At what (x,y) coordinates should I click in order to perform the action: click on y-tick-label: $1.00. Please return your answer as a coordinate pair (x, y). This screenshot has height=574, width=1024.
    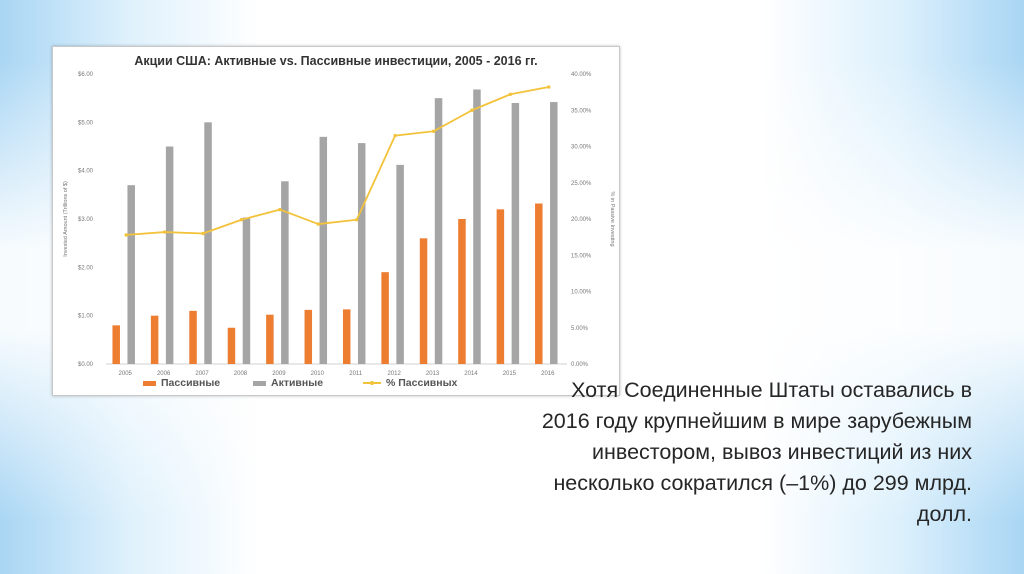
    Looking at the image, I should click on (86, 317).